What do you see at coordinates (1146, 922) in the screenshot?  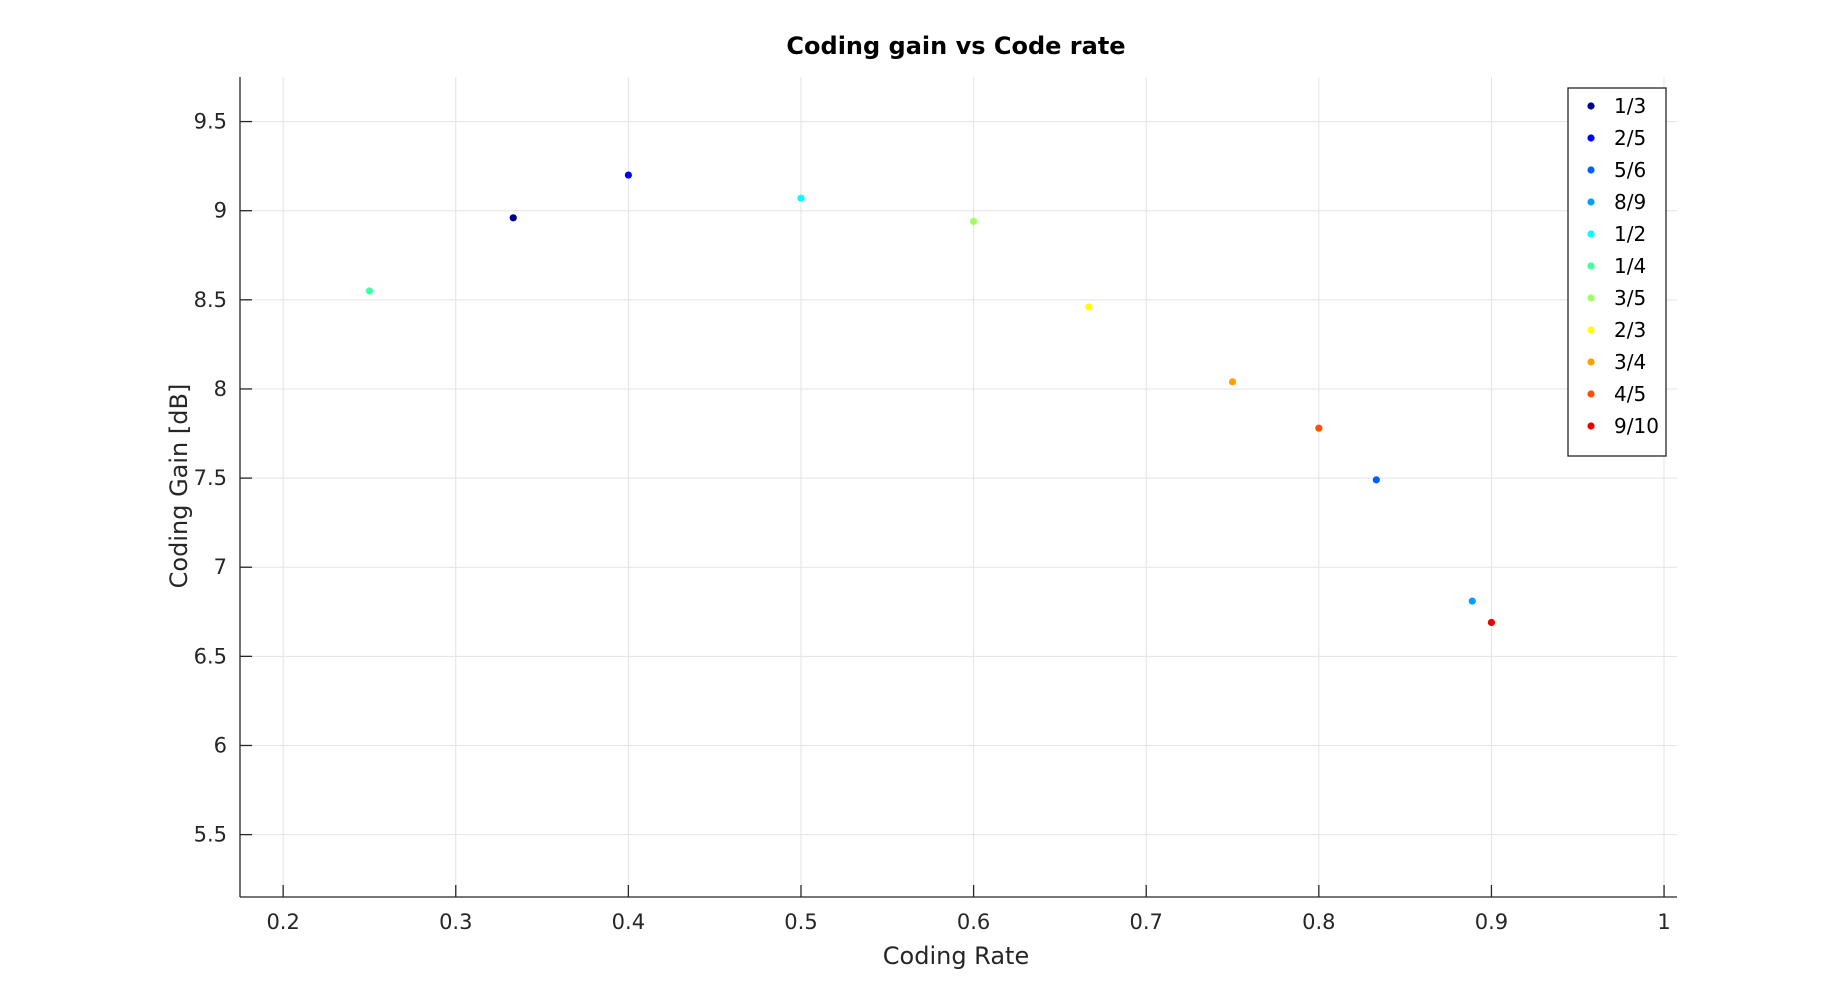 I see `x-tick-label: 0.7` at bounding box center [1146, 922].